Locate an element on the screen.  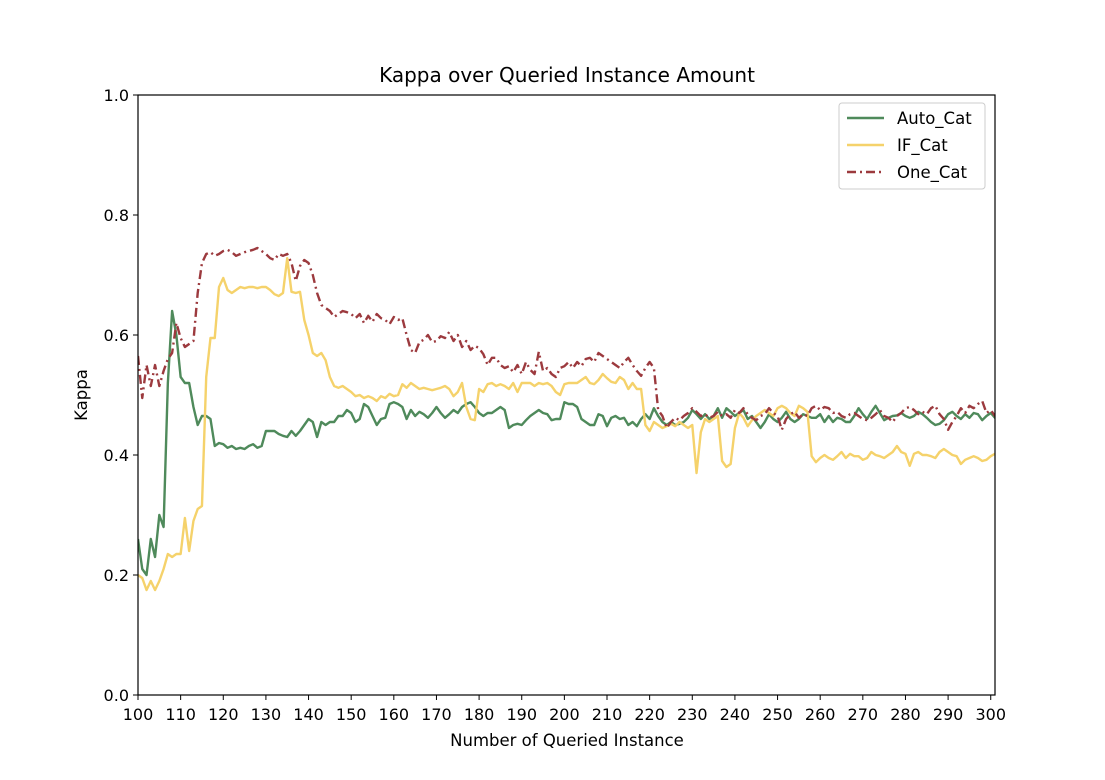
y-tick-label: 0.6 is located at coordinates (116, 335).